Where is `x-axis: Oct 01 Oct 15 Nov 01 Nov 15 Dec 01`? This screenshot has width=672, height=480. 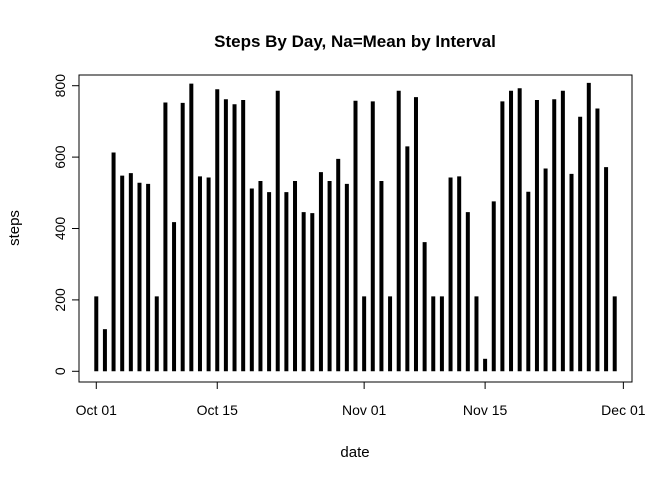 x-axis: Oct 01 Oct 15 Nov 01 Nov 15 Dec 01 is located at coordinates (361, 399).